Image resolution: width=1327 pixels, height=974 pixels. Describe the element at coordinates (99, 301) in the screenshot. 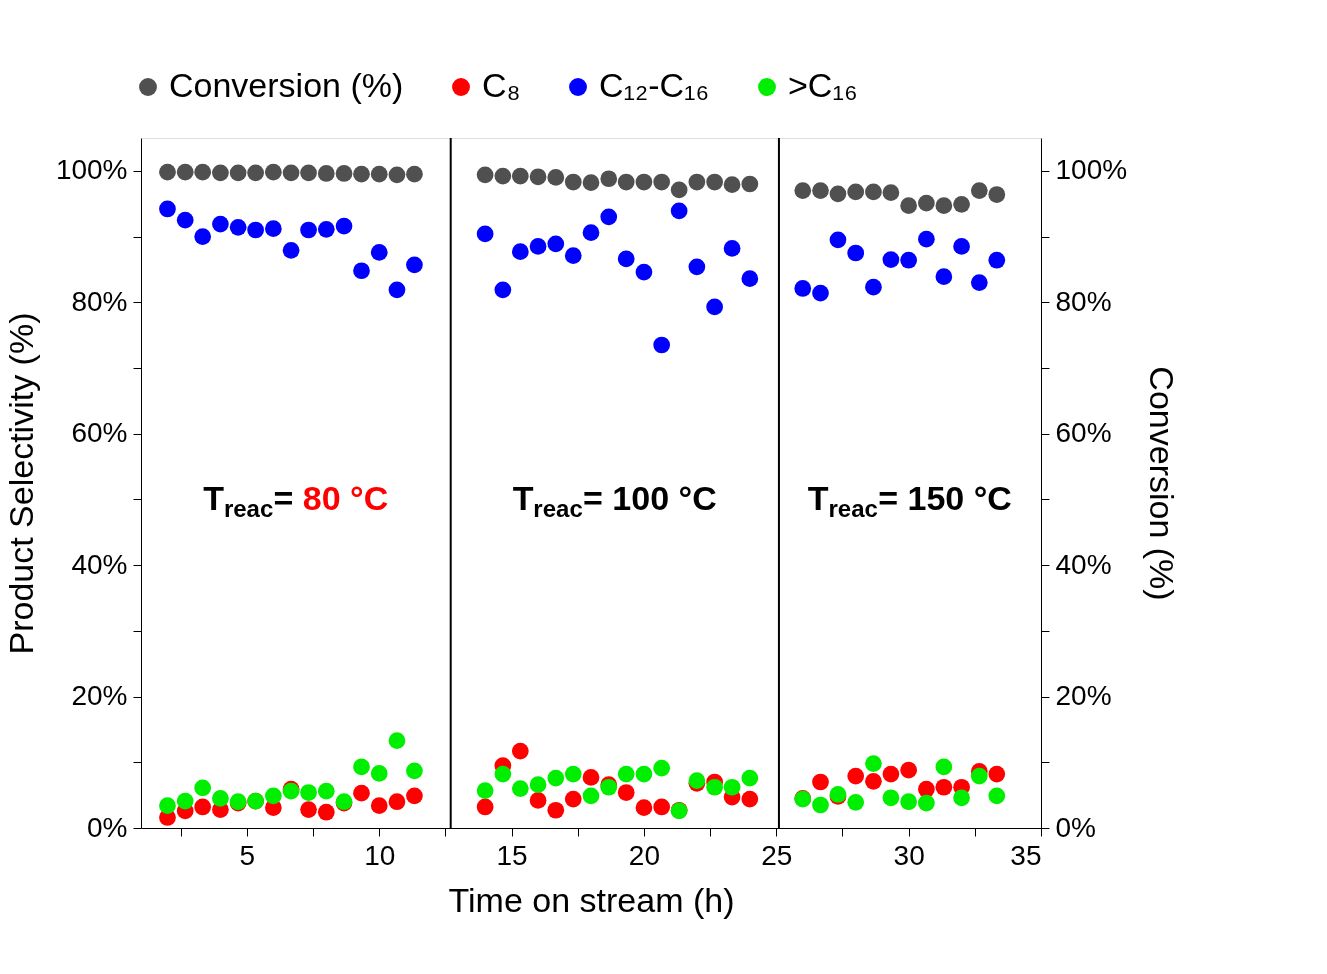

I see `y-tick-label: 80%` at that location.